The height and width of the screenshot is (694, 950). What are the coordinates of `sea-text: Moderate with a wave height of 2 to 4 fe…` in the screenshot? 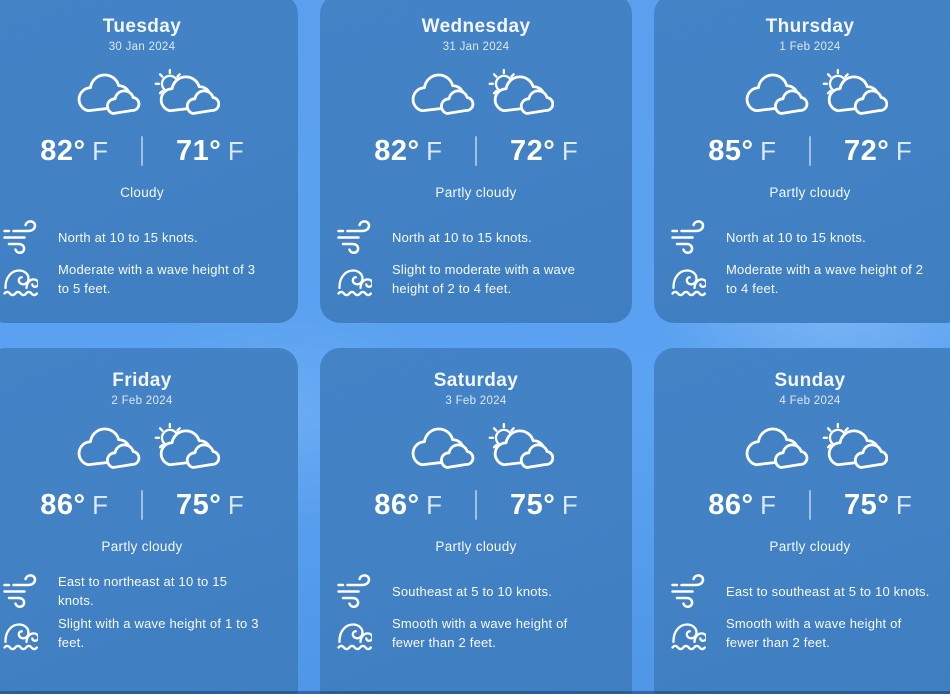 It's located at (825, 279).